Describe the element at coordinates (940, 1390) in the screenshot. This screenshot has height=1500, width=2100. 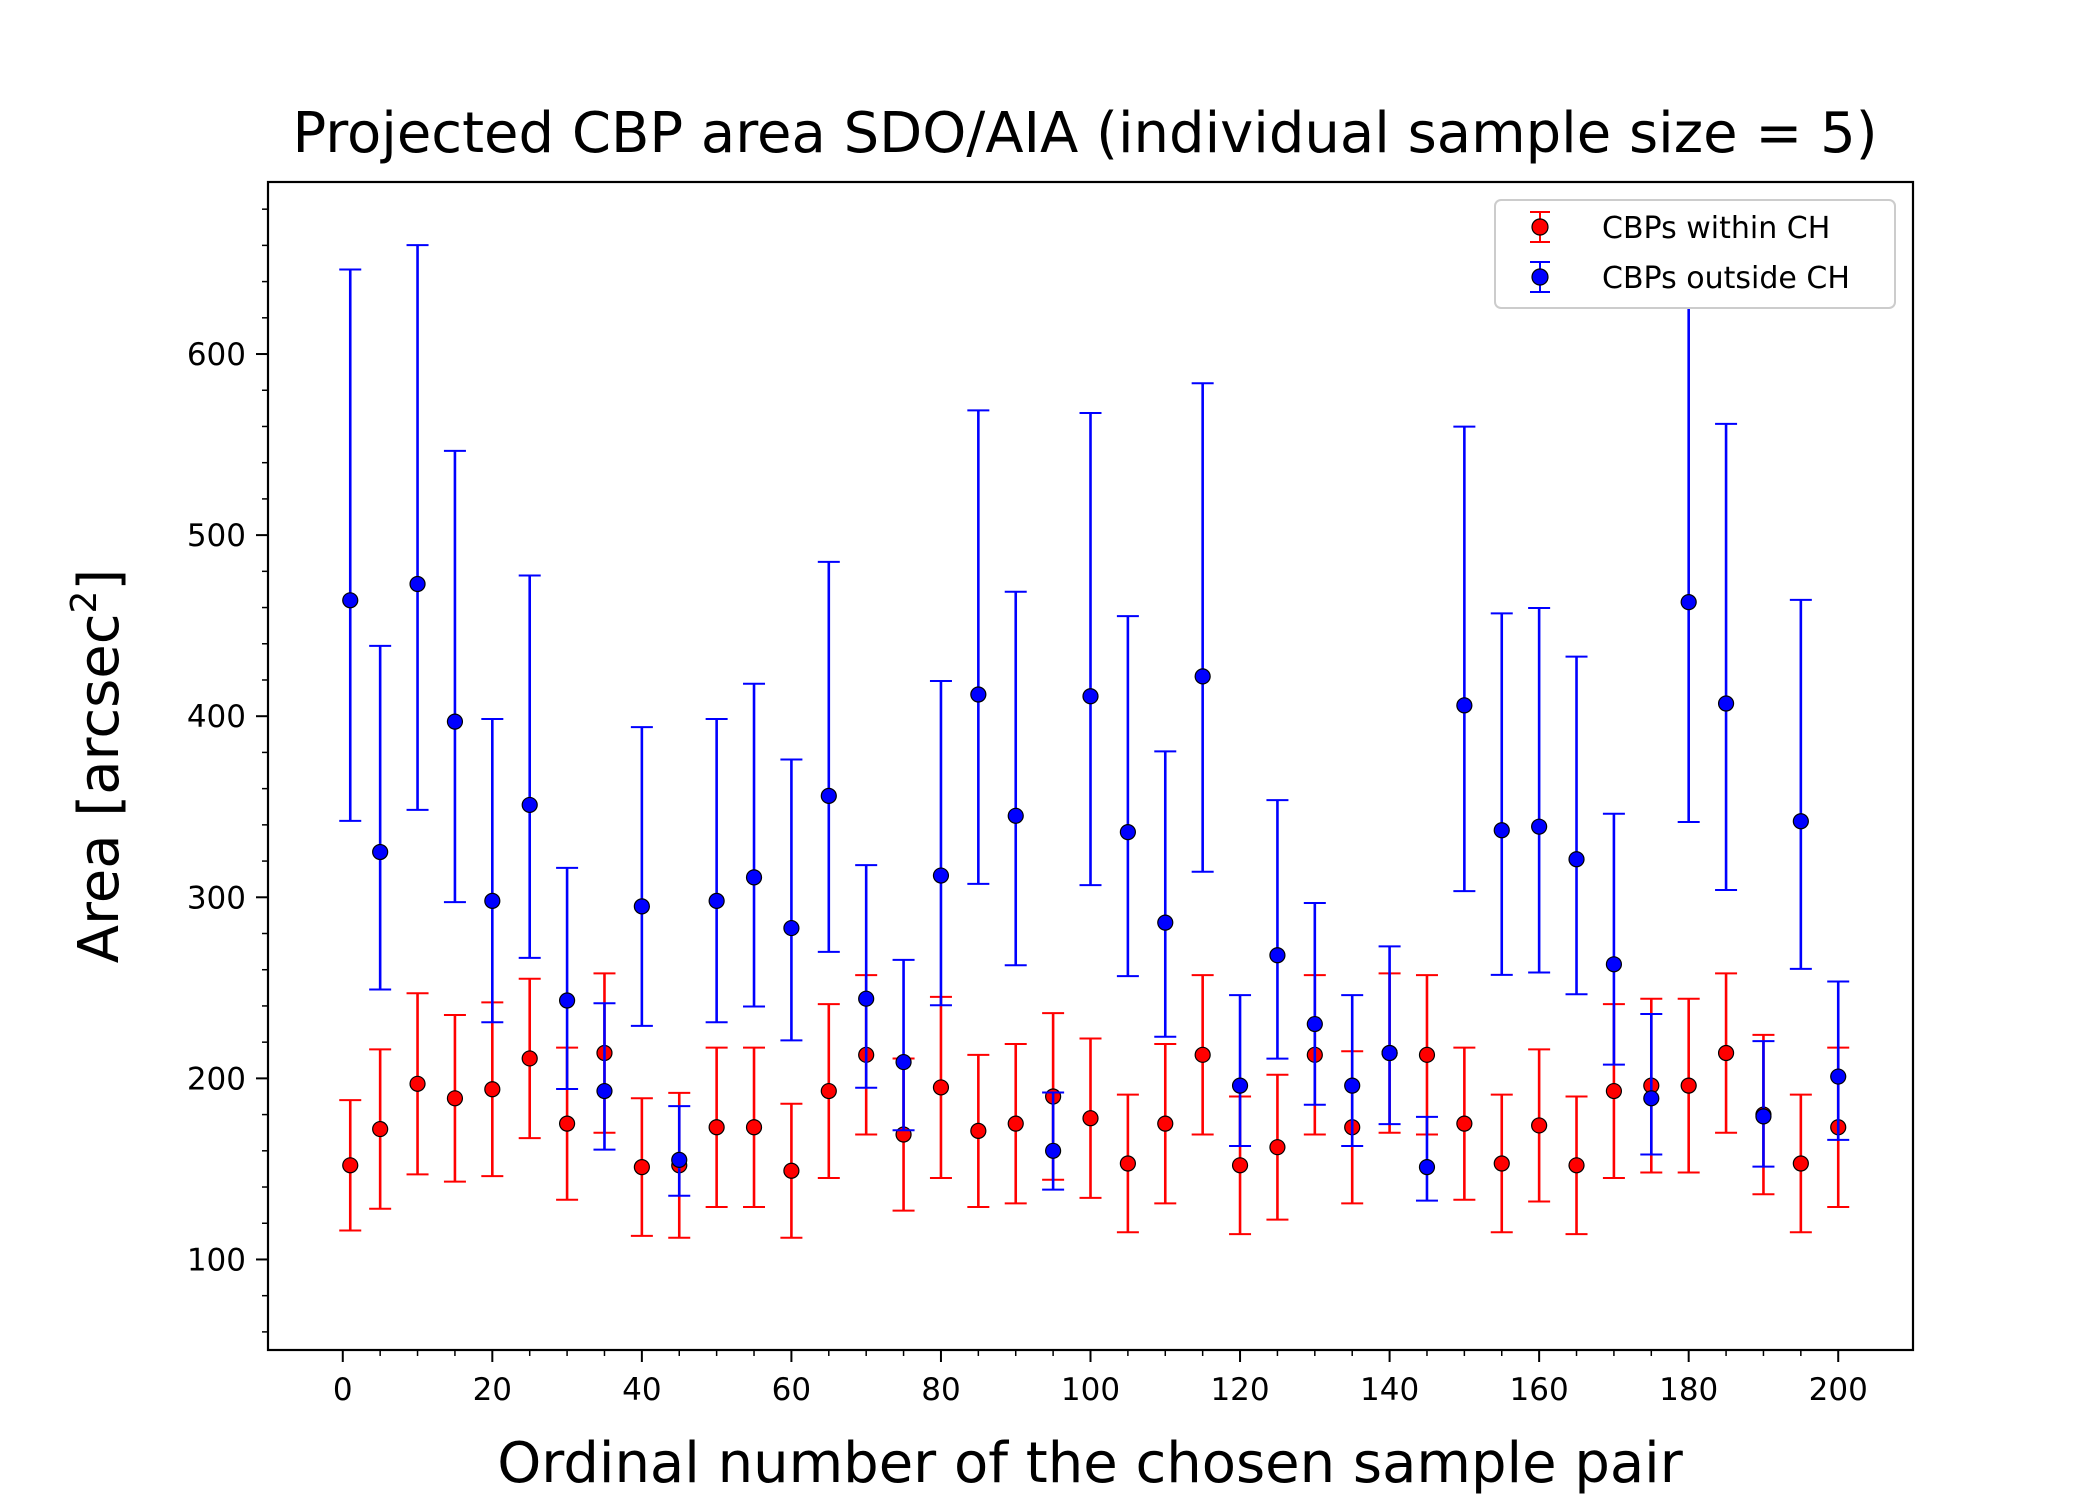
I see `x-tick-label: 80` at that location.